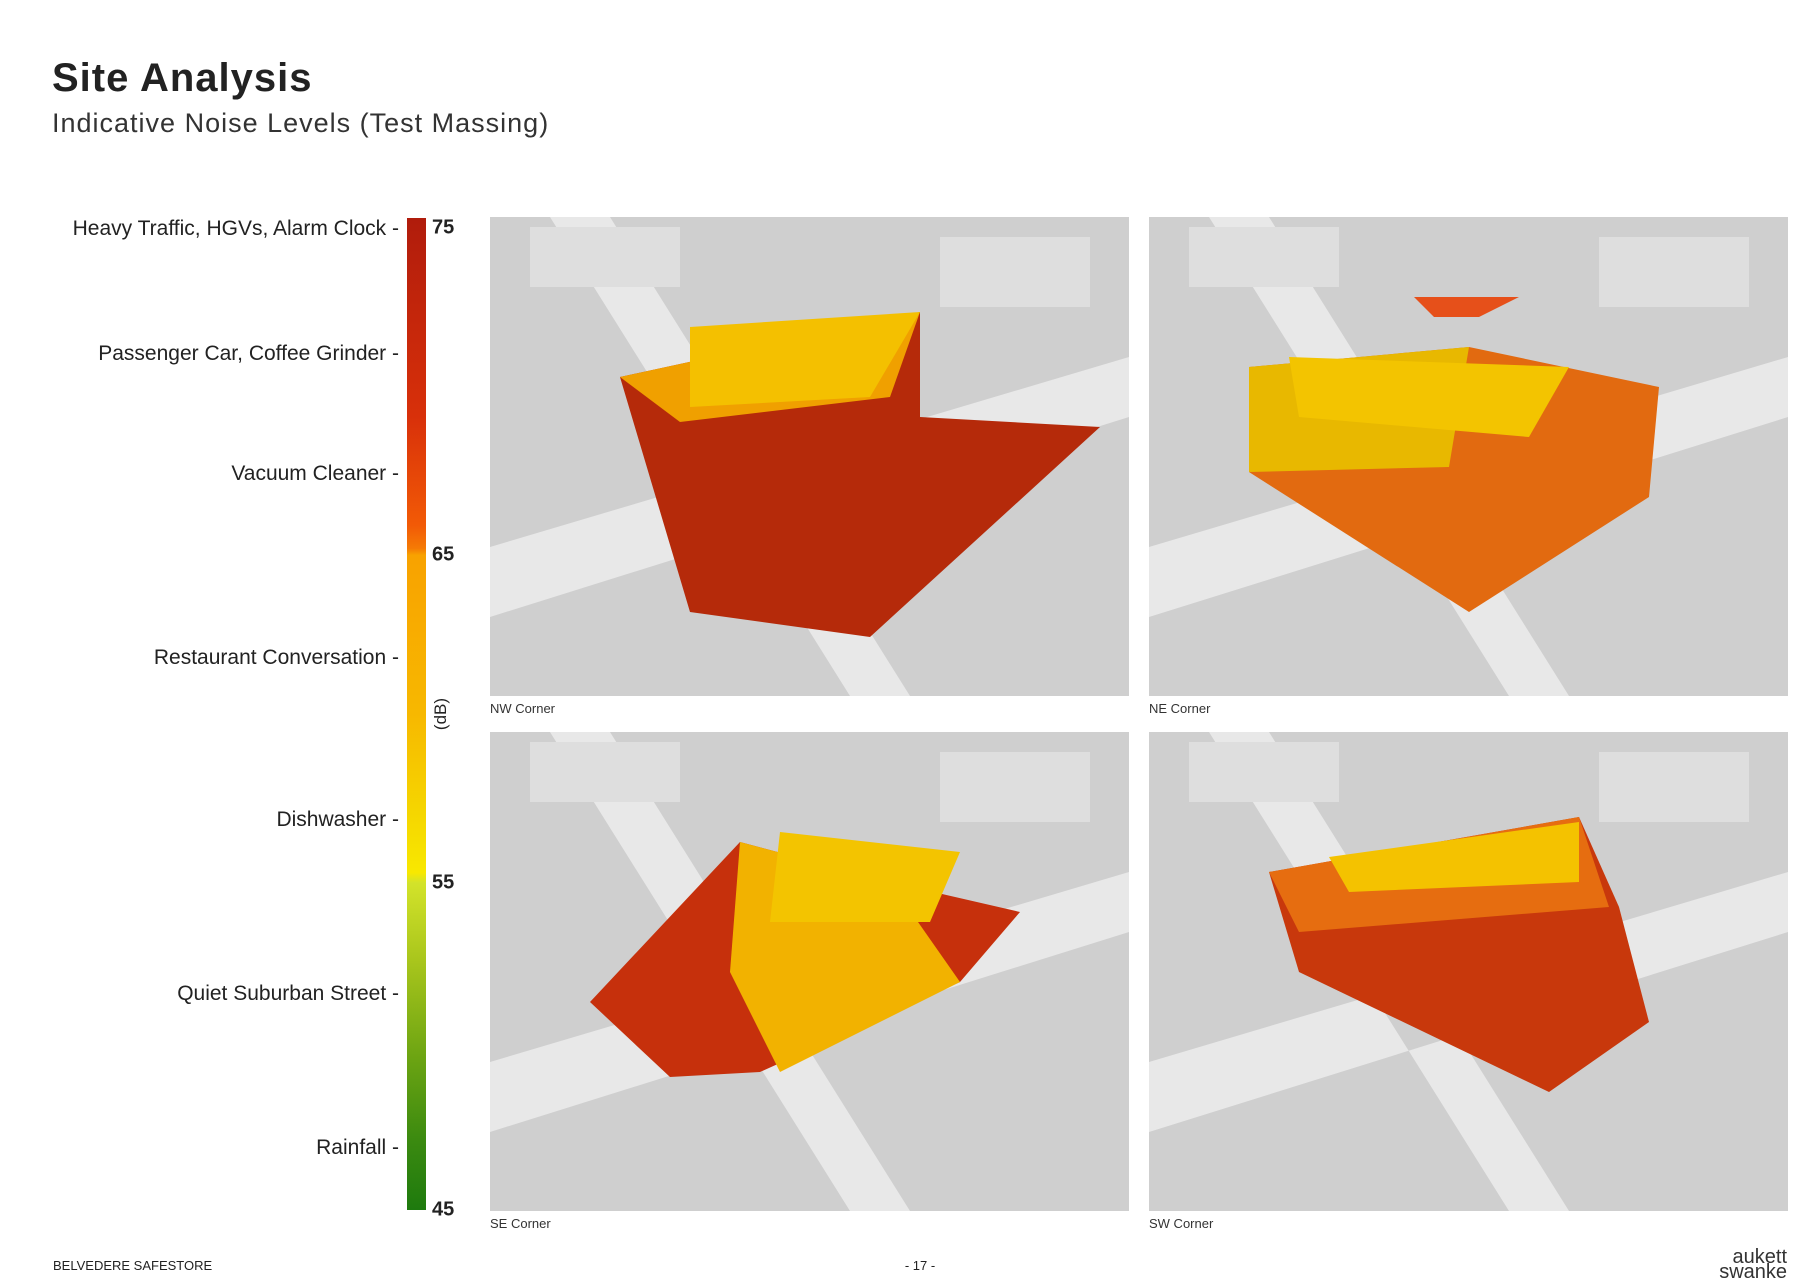  I want to click on view-caption: NE Corner, so click(1180, 708).